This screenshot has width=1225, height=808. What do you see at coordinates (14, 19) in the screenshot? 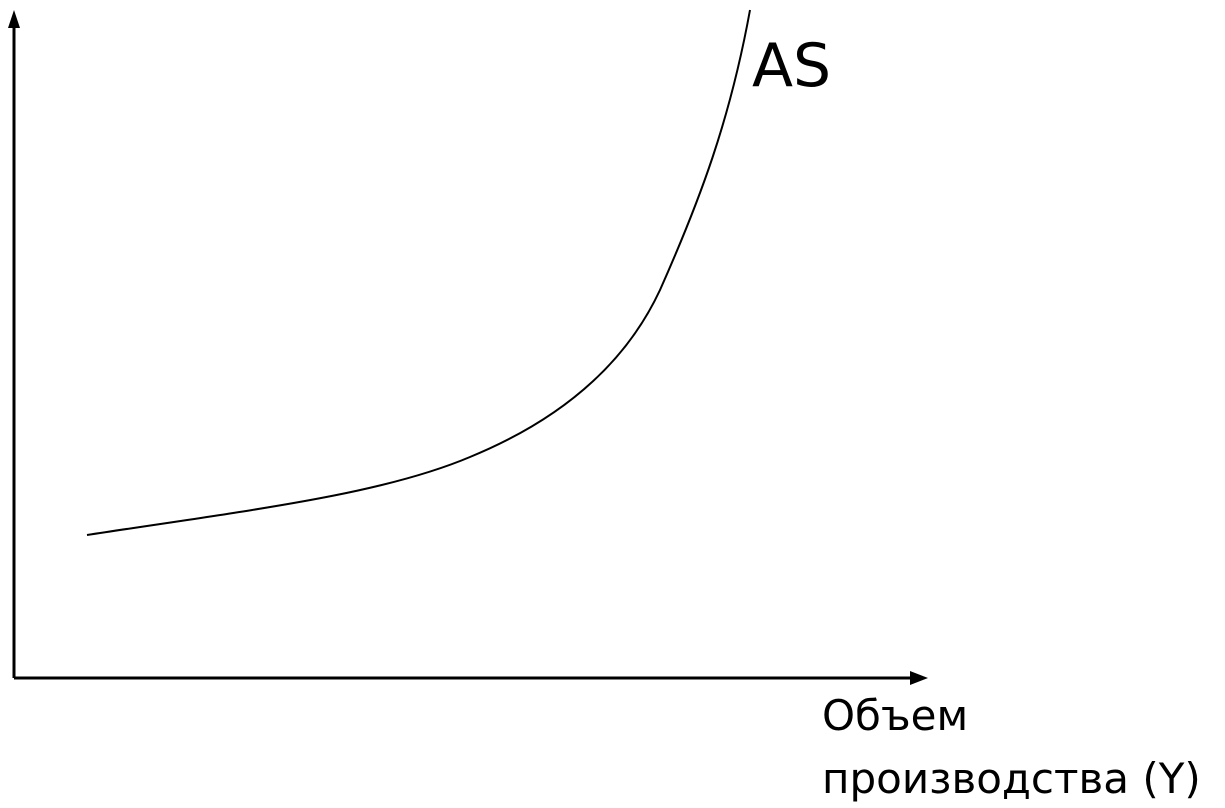
I see `y-axis-arrow-icon` at bounding box center [14, 19].